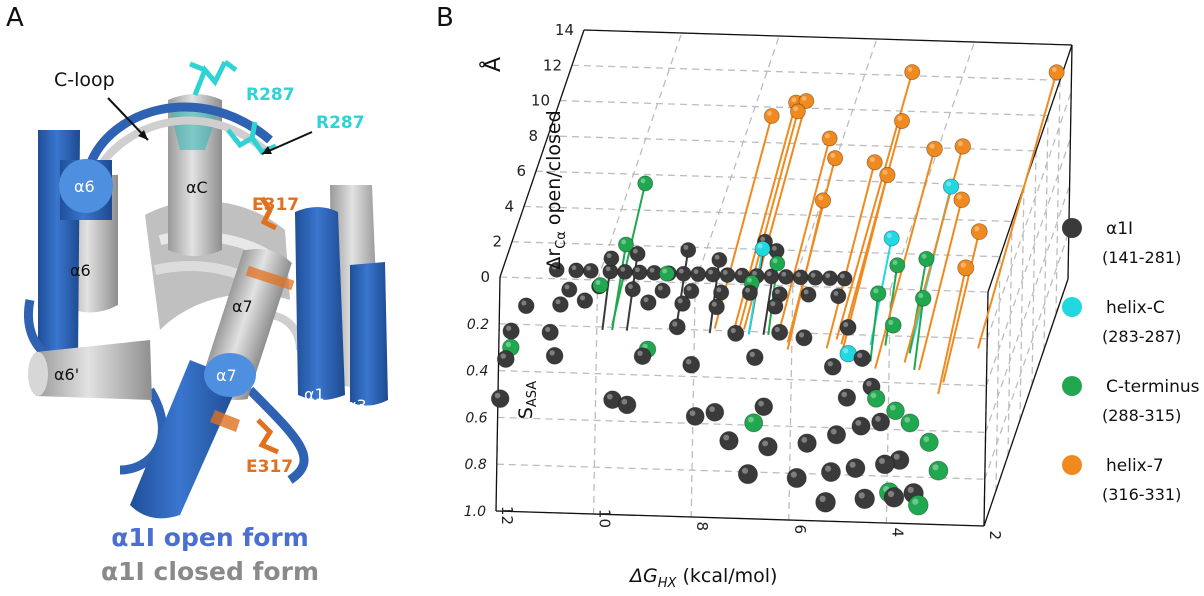  What do you see at coordinates (605, 518) in the screenshot?
I see `x-tick-label: 10` at bounding box center [605, 518].